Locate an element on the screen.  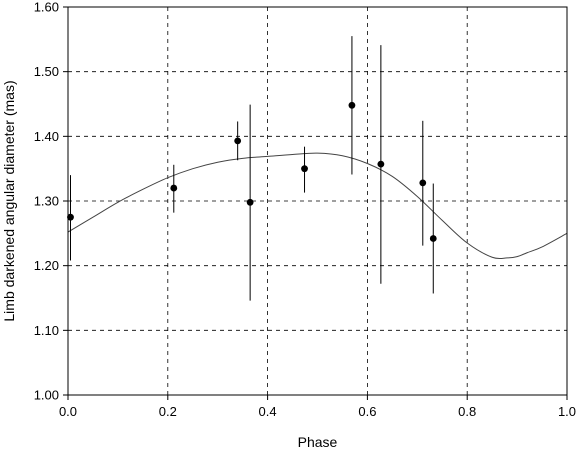
y-tick-label: 1.60 is located at coordinates (46, 7).